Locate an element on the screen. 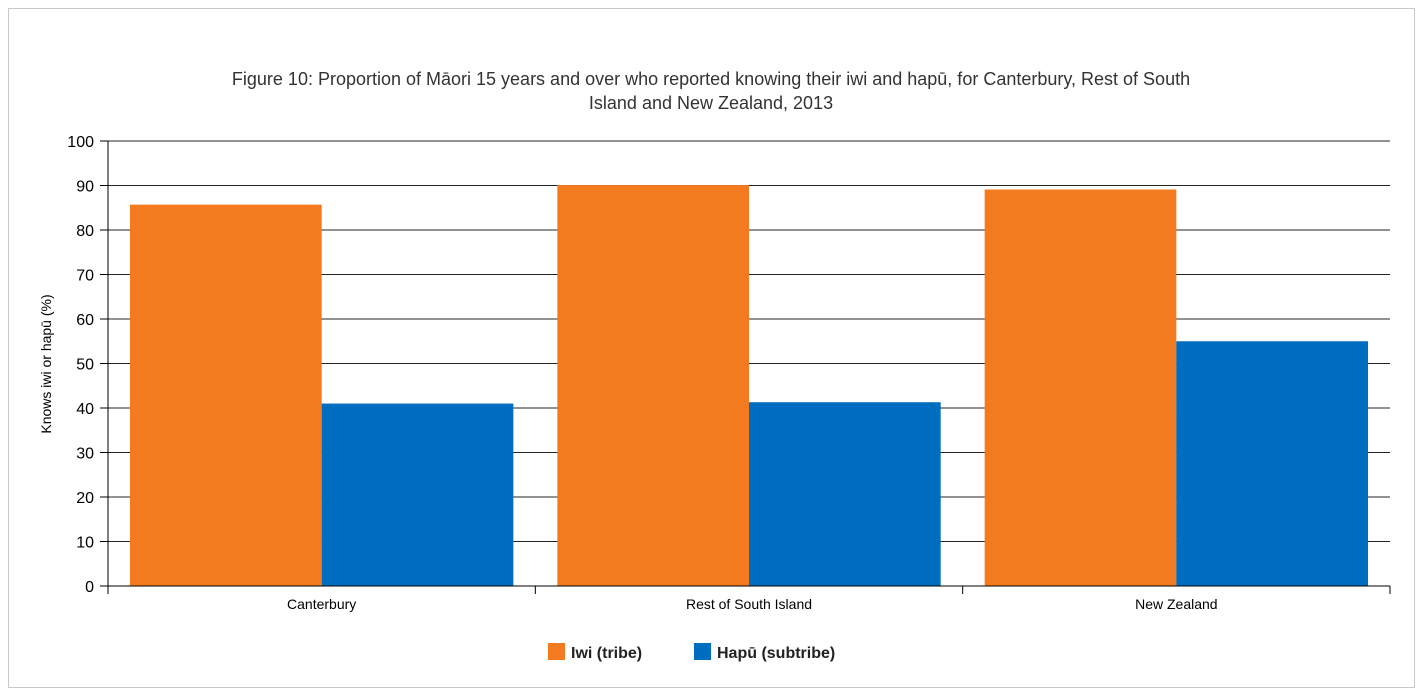  y-tick-label-10: 10 is located at coordinates (85, 543).